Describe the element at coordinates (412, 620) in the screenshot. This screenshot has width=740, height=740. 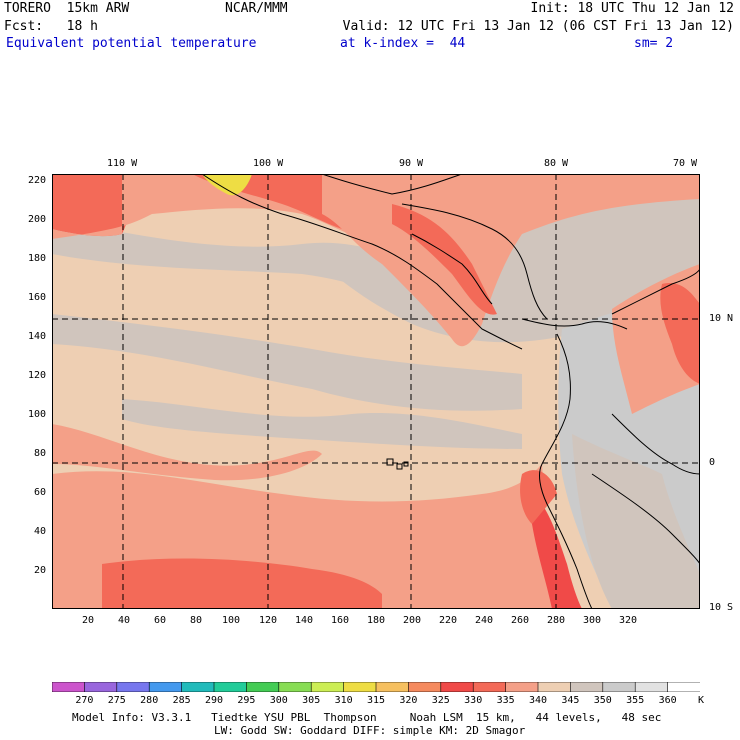
I see `x-tick-200: 200` at that location.